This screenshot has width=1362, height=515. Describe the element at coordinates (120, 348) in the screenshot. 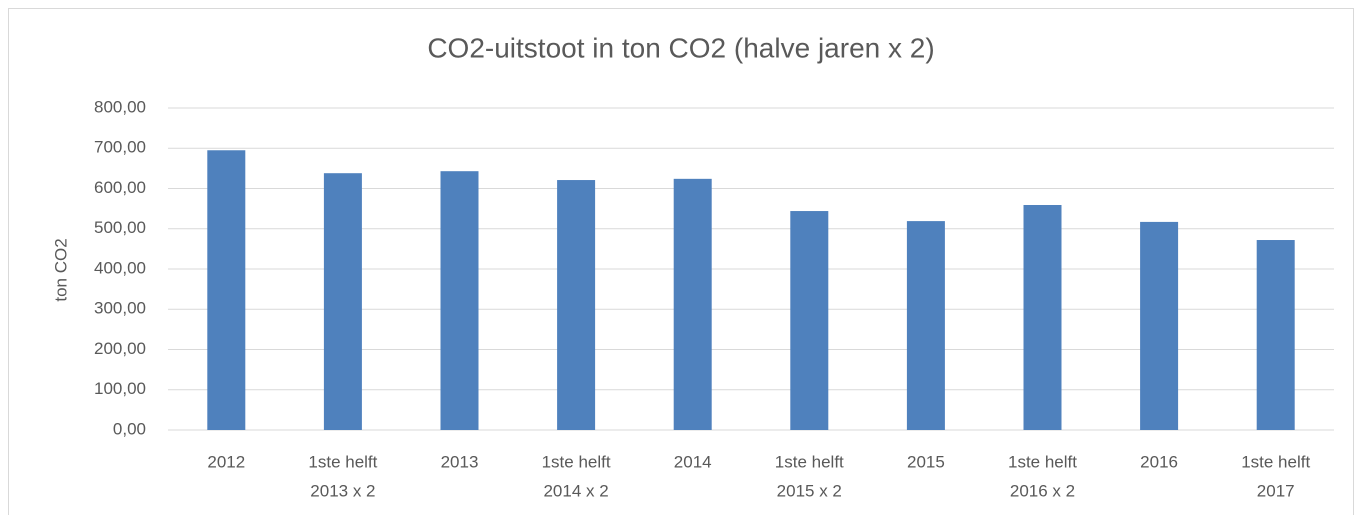

I see `y-tick-label: 200,00` at that location.